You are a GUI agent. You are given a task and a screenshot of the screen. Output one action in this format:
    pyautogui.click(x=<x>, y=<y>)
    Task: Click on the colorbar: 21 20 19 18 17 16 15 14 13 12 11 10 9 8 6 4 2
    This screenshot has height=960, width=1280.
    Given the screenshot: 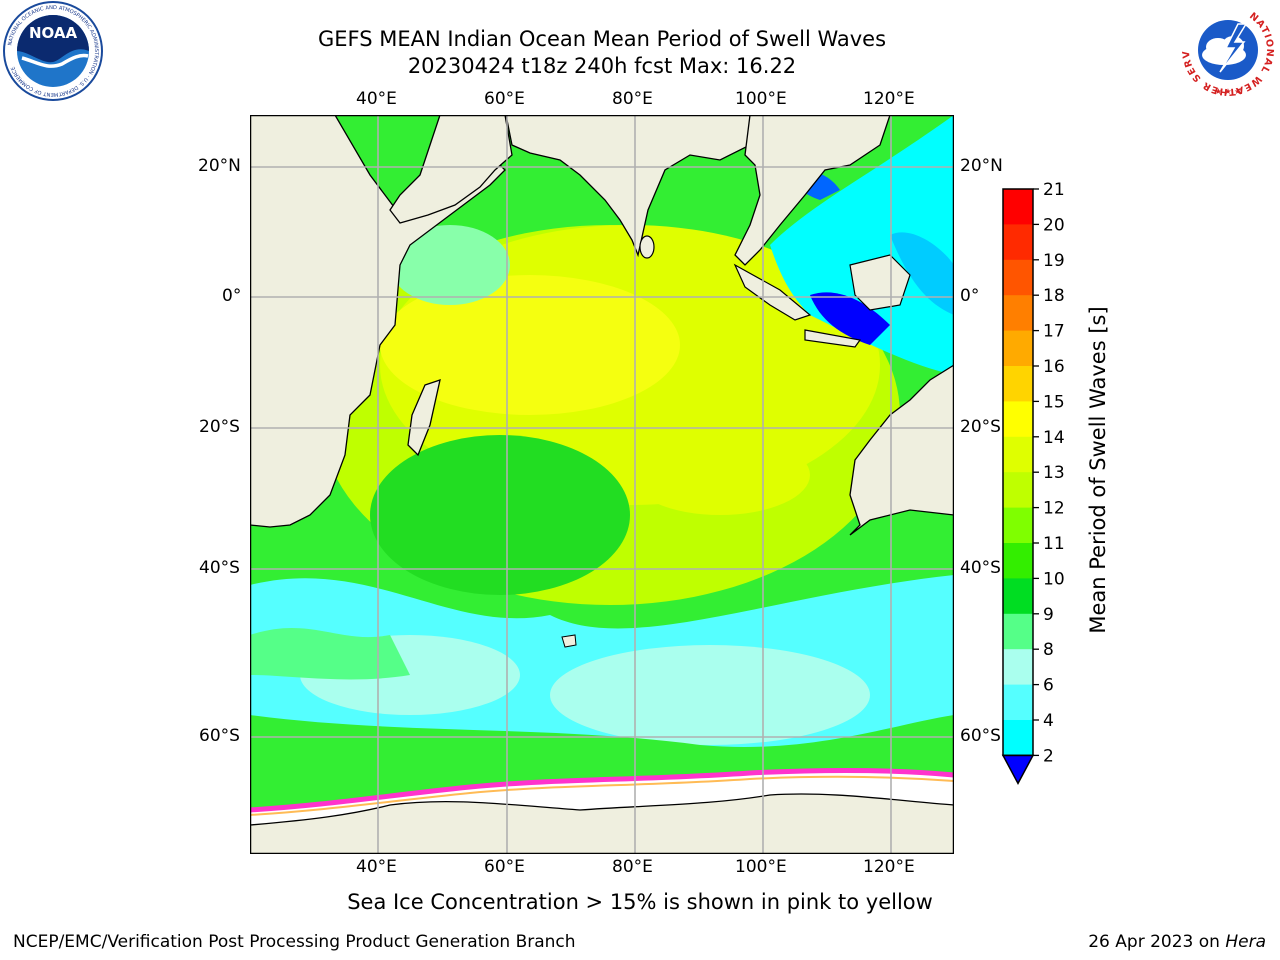 What is the action you would take?
    pyautogui.click(x=1033, y=482)
    